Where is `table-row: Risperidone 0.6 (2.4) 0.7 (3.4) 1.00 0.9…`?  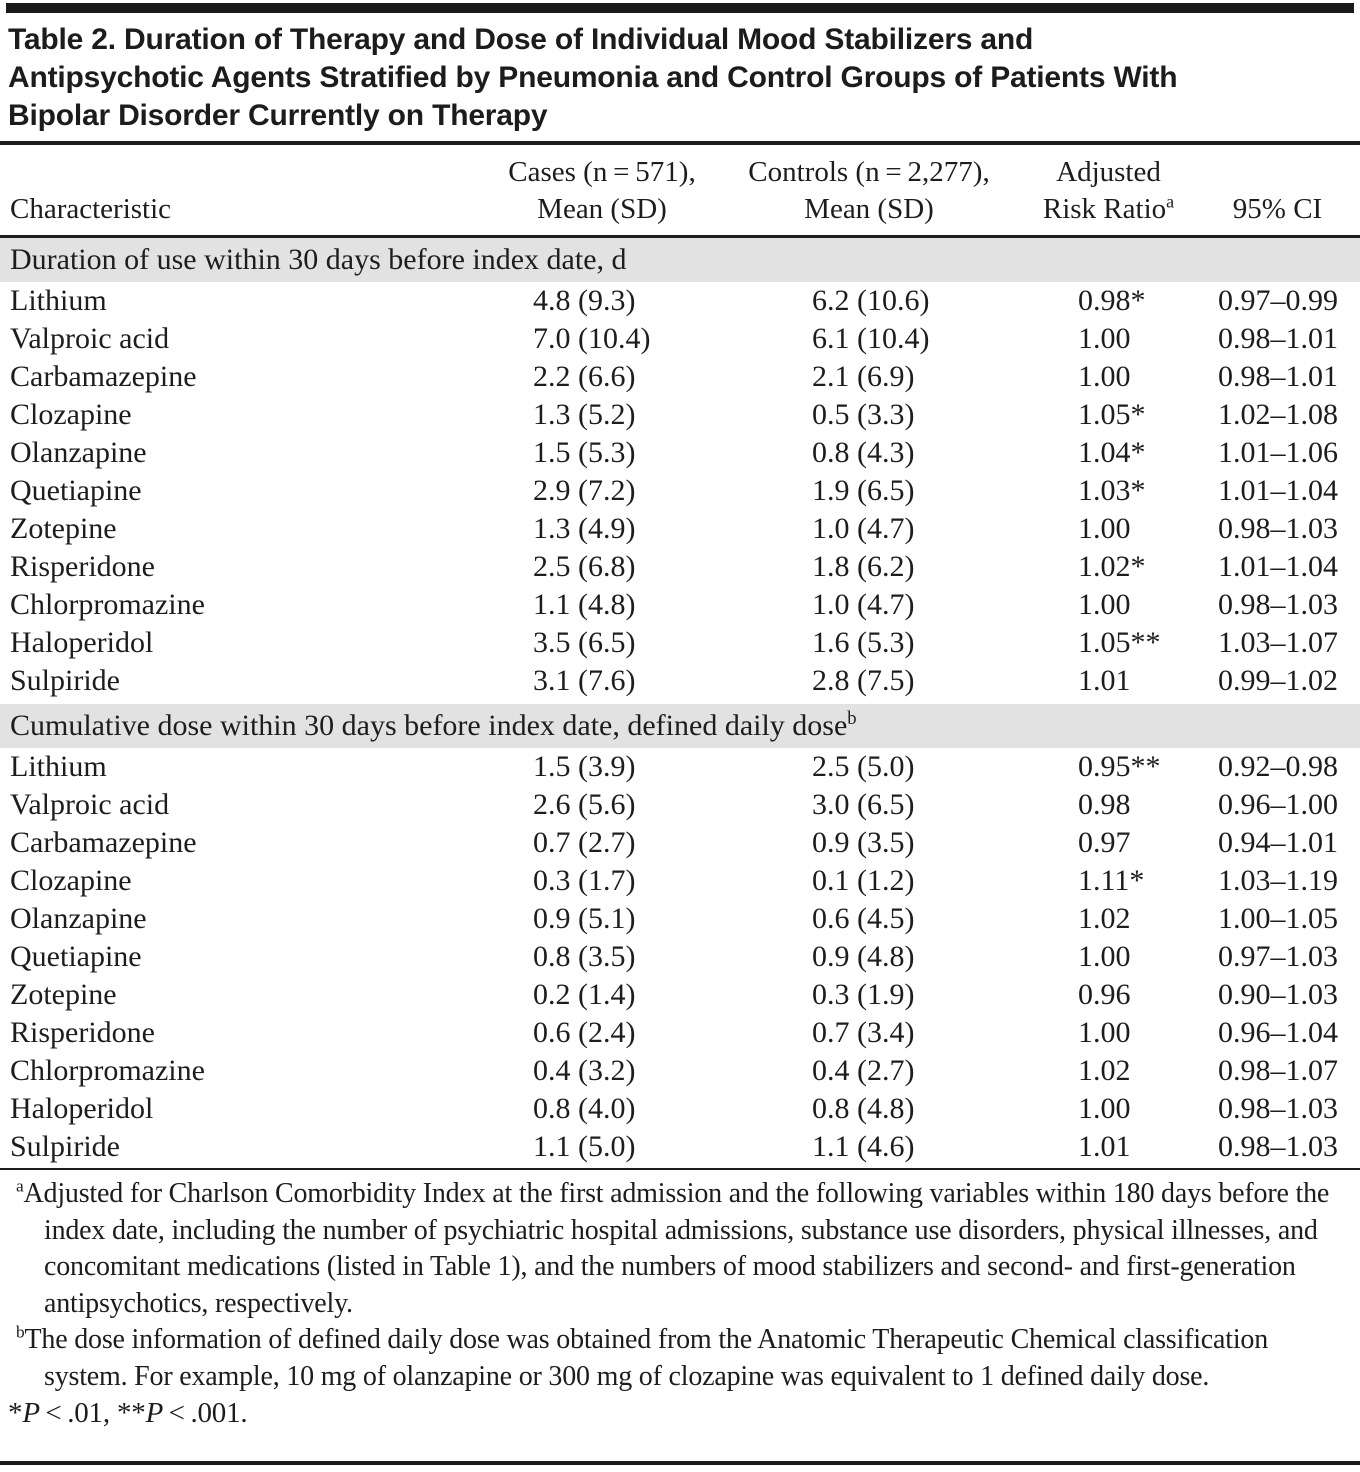
table-row: Risperidone 0.6 (2.4) 0.7 (3.4) 1.00 0.9… is located at coordinates (680, 1033).